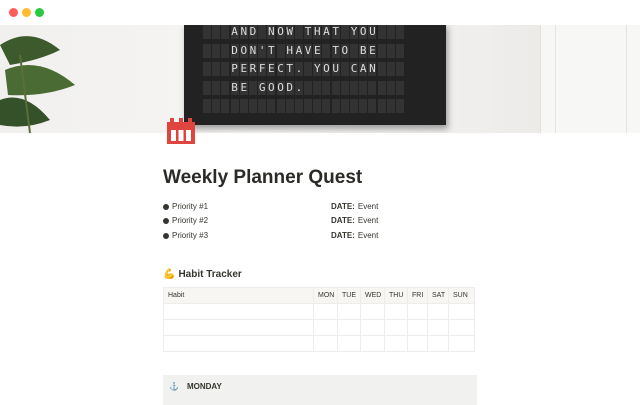 The width and height of the screenshot is (640, 405). I want to click on flexed-biceps-icon: 💪, so click(169, 274).